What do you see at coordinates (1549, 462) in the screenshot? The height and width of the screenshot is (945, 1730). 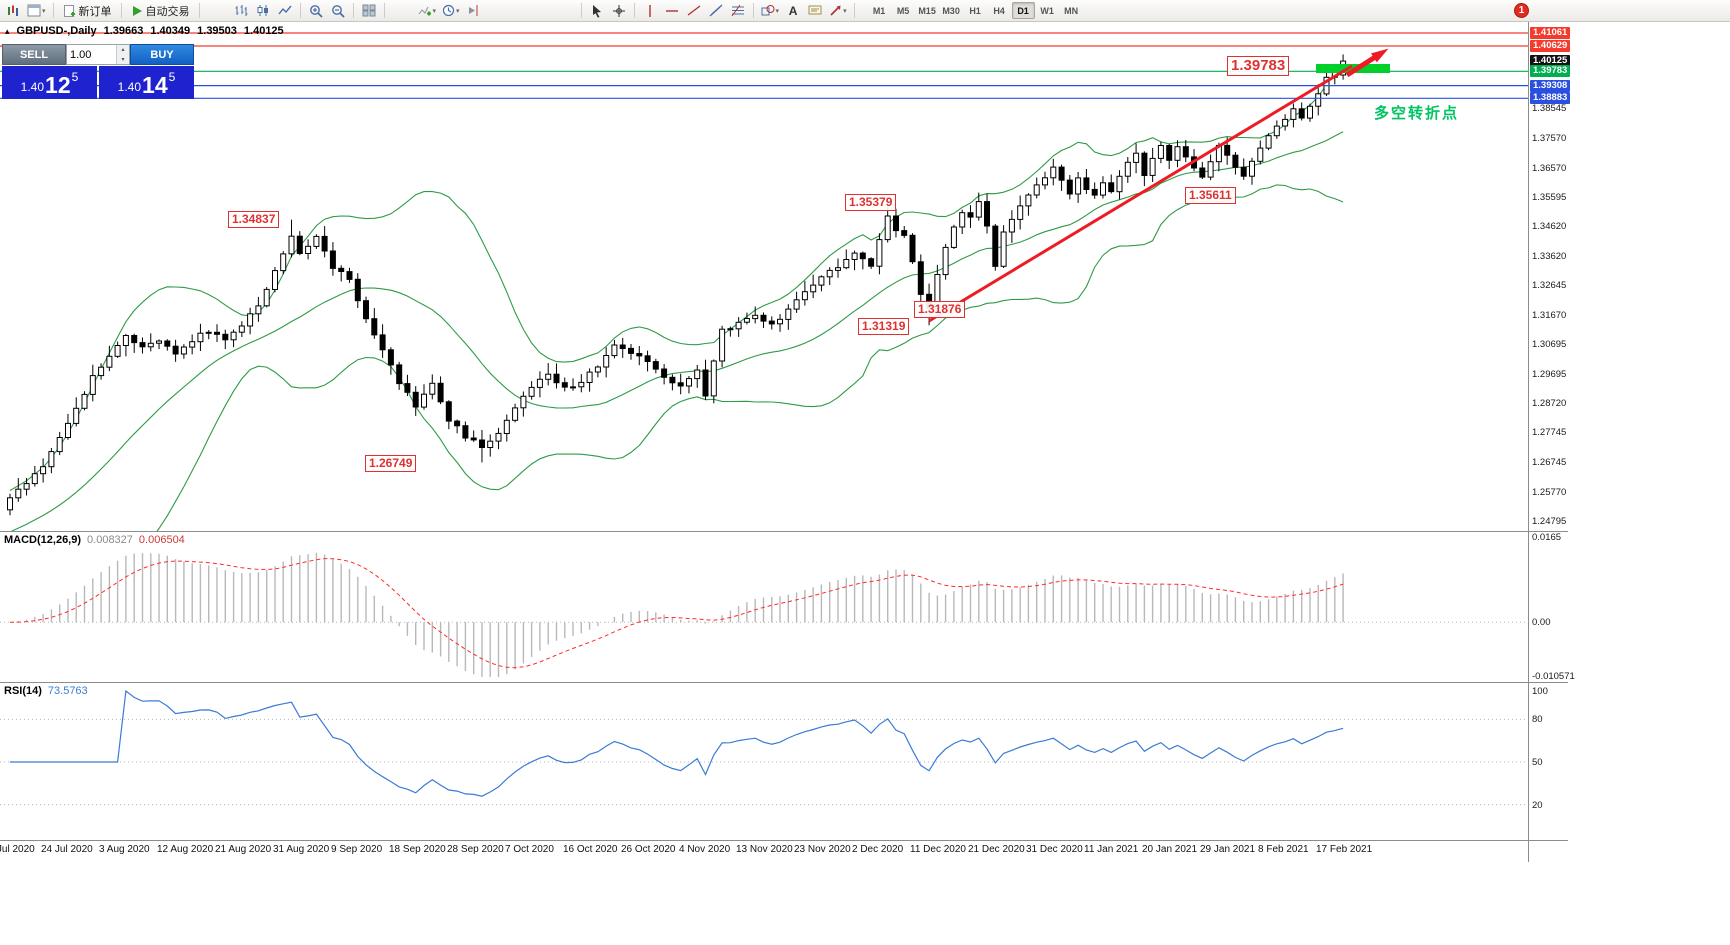 I see `price-axis-label: 1.26745` at bounding box center [1549, 462].